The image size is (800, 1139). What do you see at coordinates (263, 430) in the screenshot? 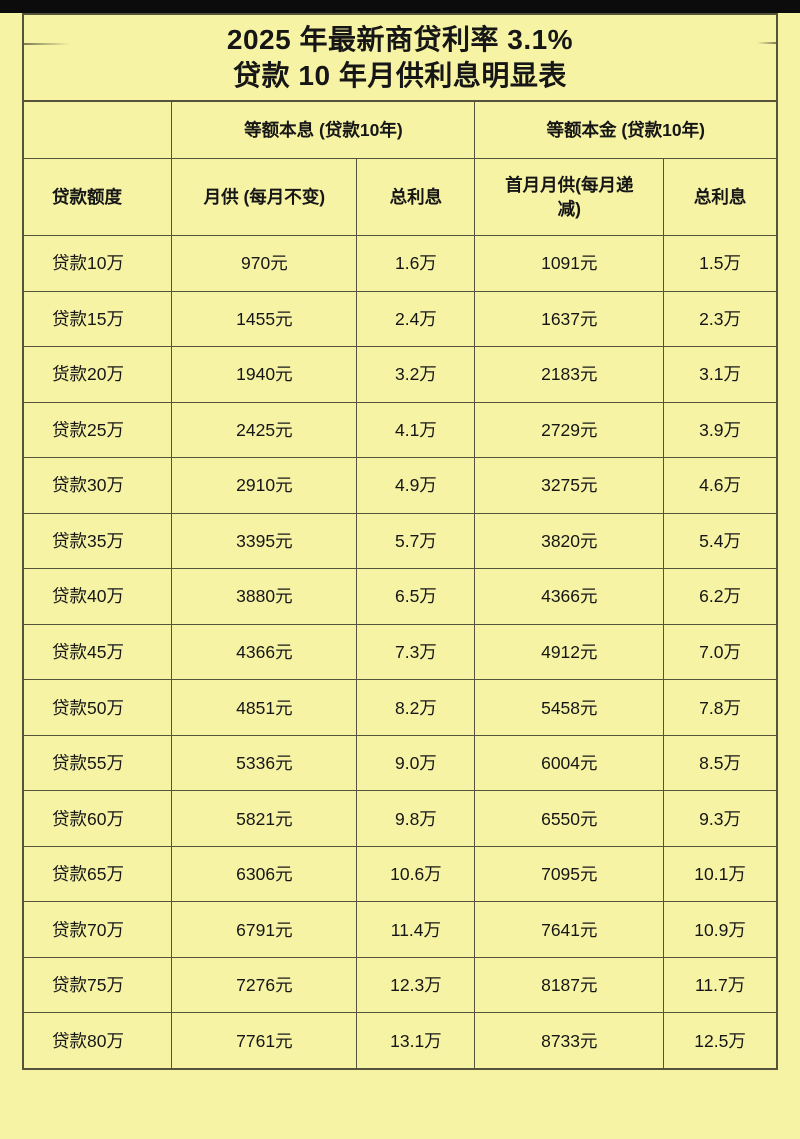
I see `value-cell: 2425元` at bounding box center [263, 430].